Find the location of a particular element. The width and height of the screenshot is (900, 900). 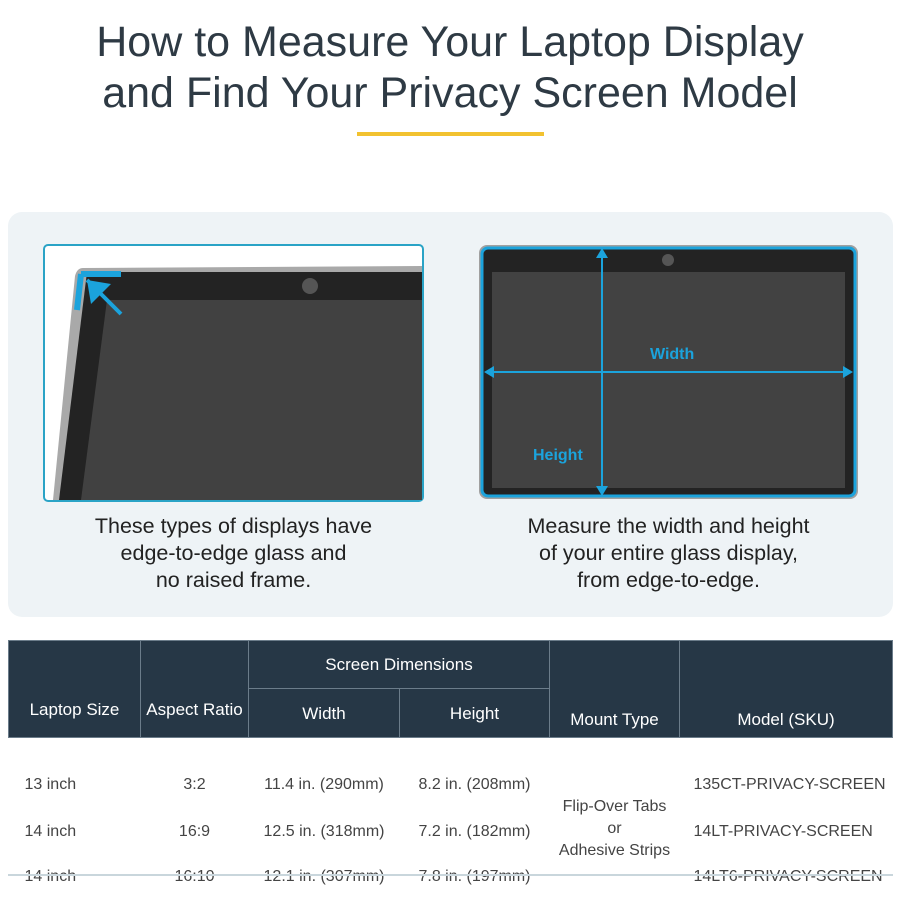

cell-ratio: 16:10 is located at coordinates (194, 876).